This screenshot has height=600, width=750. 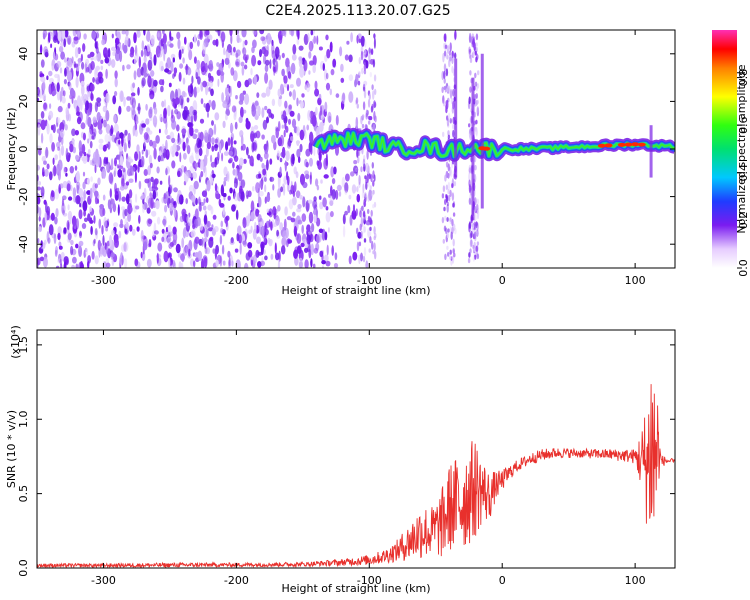 I want to click on spectrogram-ytick-label: -40, so click(x=23, y=244).